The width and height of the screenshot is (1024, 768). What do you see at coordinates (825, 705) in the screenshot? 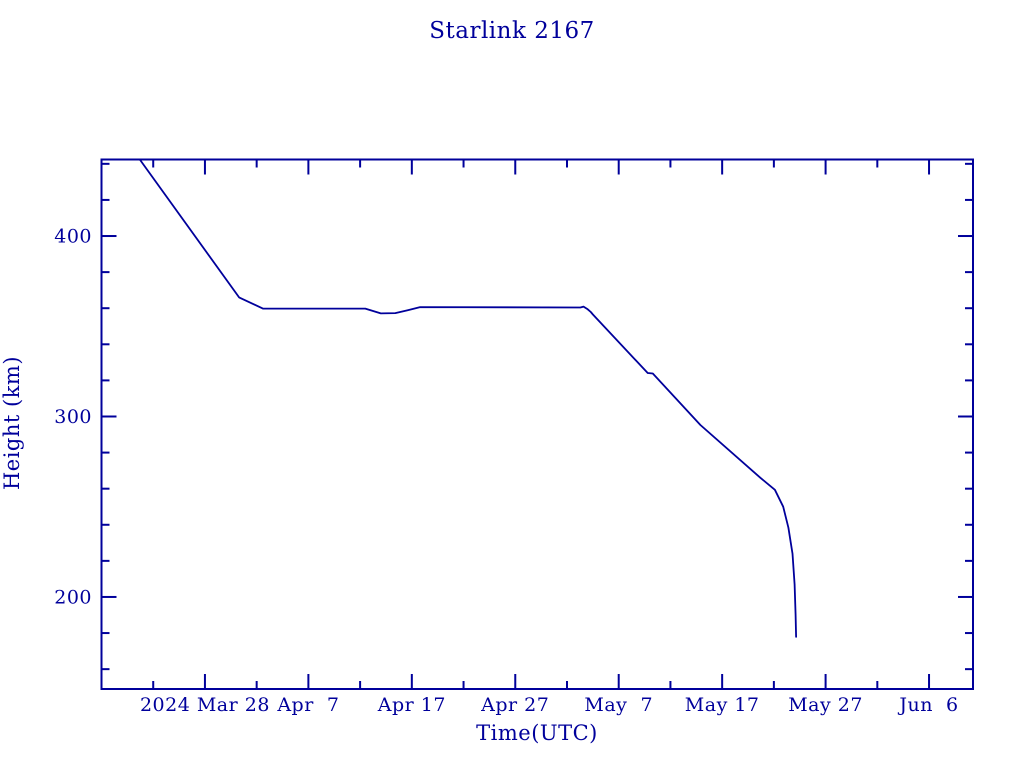
I see `x-tick-label: May 27` at bounding box center [825, 705].